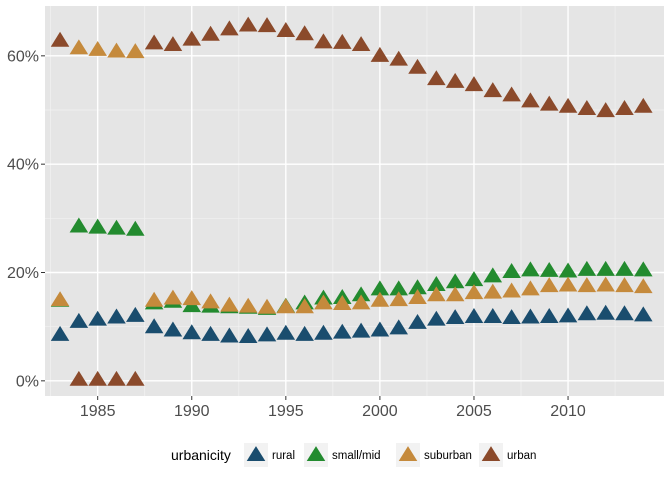 The height and width of the screenshot is (480, 672). What do you see at coordinates (521, 456) in the screenshot?
I see `legend-label-urban: urban` at bounding box center [521, 456].